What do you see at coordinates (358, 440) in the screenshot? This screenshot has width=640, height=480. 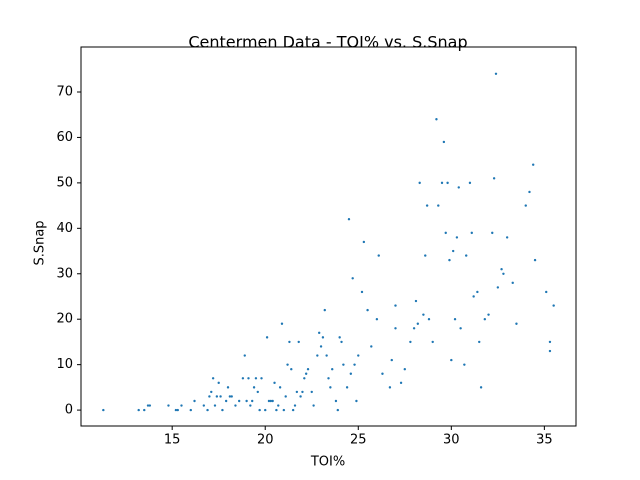 I see `x-tick-label: 25` at bounding box center [358, 440].